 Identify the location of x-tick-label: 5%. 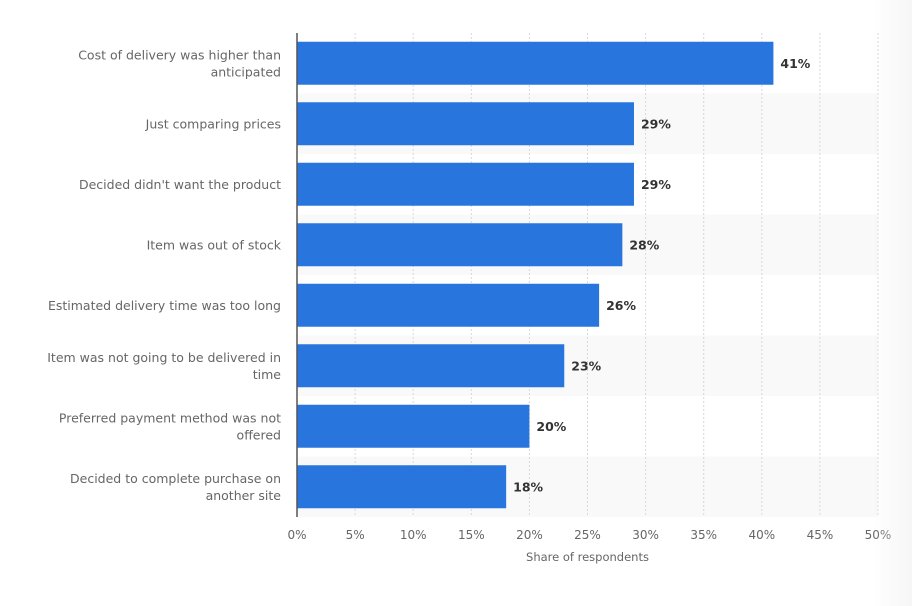
(355, 535).